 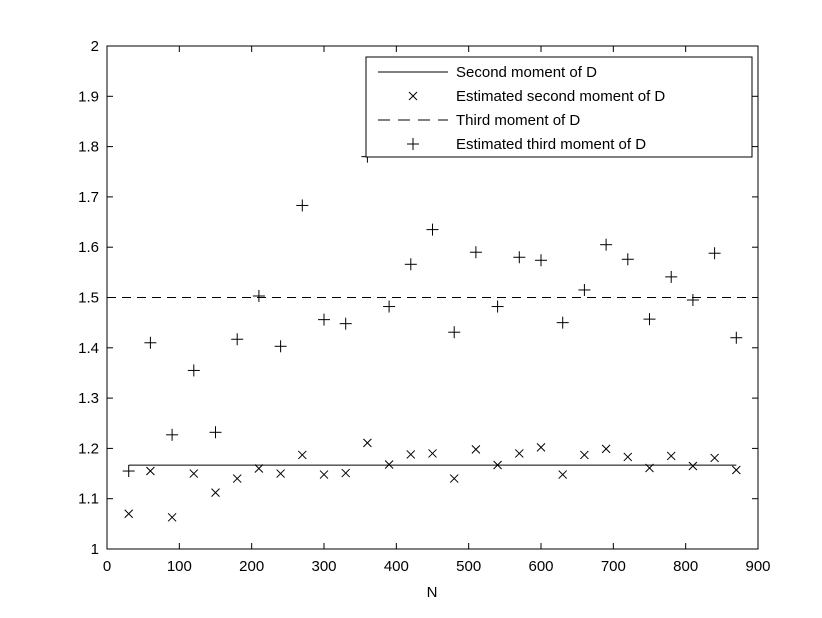 What do you see at coordinates (88, 499) in the screenshot?
I see `y-tick-label: 1.1` at bounding box center [88, 499].